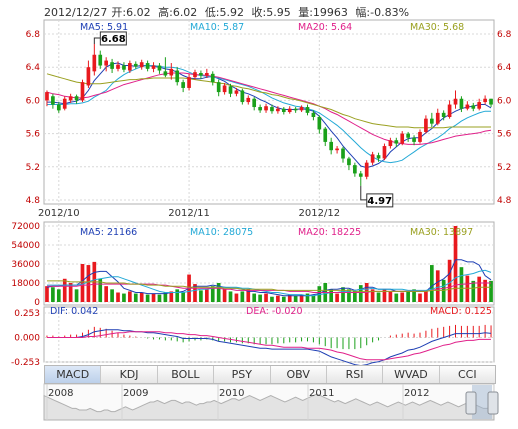 This screenshot has height=429, width=518. Describe the element at coordinates (131, 12) in the screenshot. I see `quote-open: 开:6.02` at that location.